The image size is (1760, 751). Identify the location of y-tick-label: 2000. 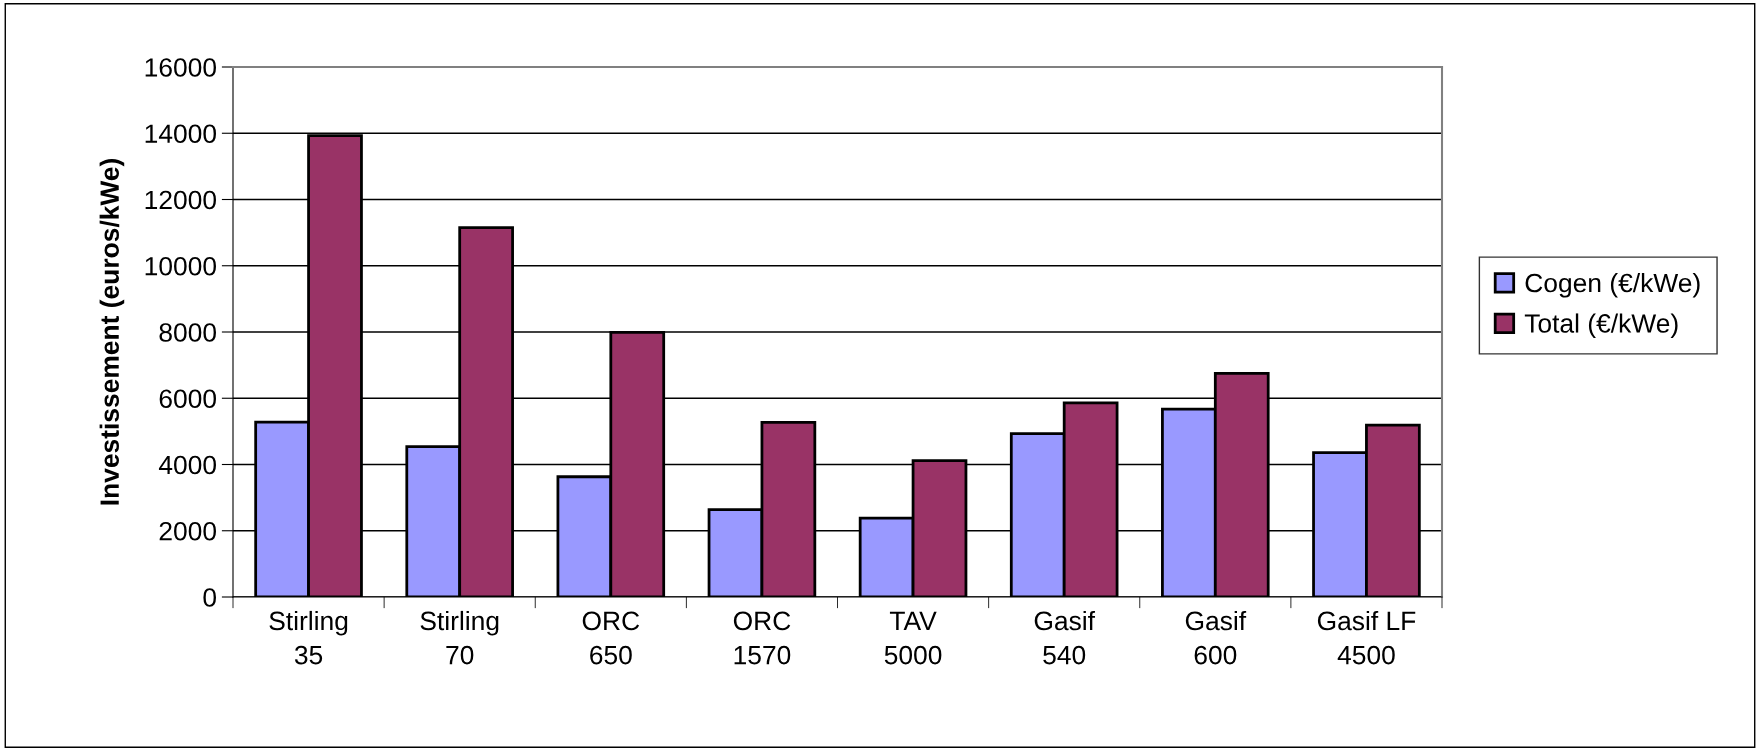
(187, 531).